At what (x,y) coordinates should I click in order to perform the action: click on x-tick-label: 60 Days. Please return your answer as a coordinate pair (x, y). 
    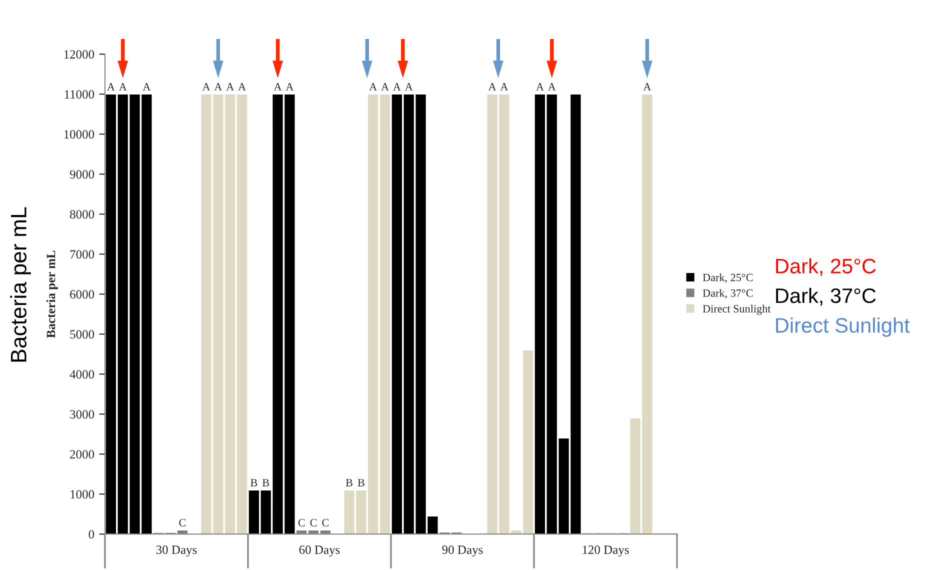
    Looking at the image, I should click on (319, 551).